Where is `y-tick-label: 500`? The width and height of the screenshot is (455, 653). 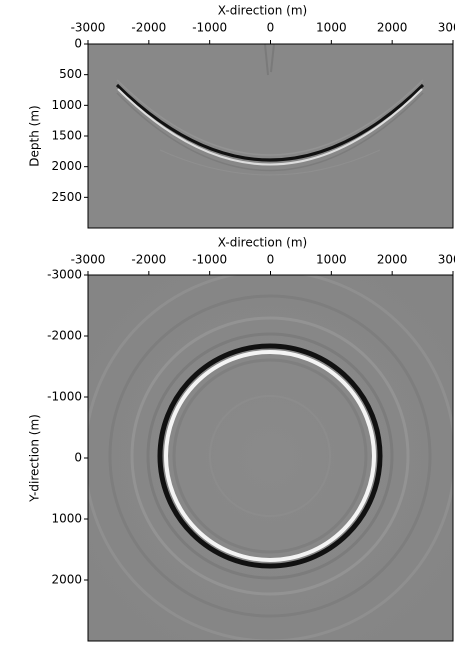
y-tick-label: 500 is located at coordinates (70, 74).